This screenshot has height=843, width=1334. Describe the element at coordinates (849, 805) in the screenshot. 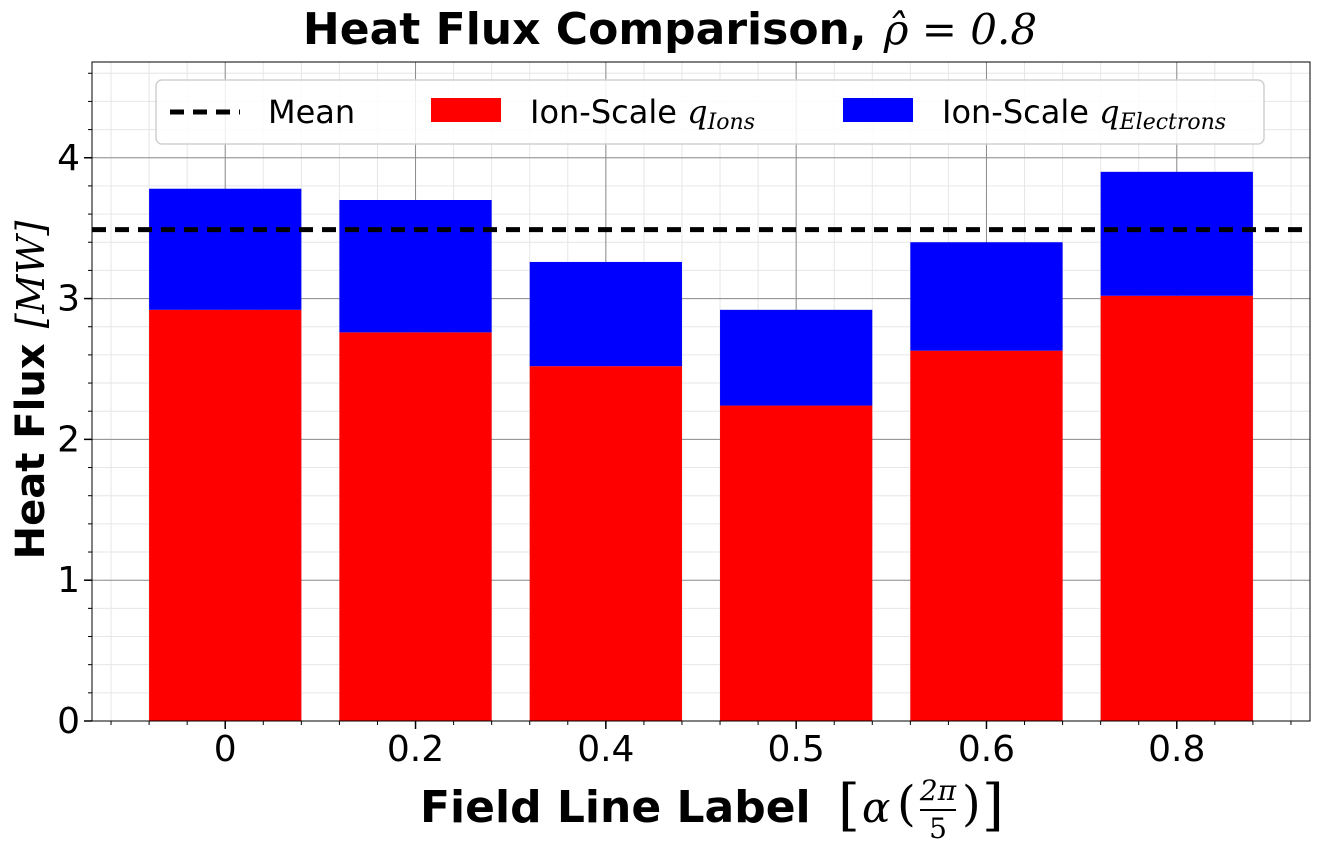

I see `x-label-bracket-left: [` at that location.